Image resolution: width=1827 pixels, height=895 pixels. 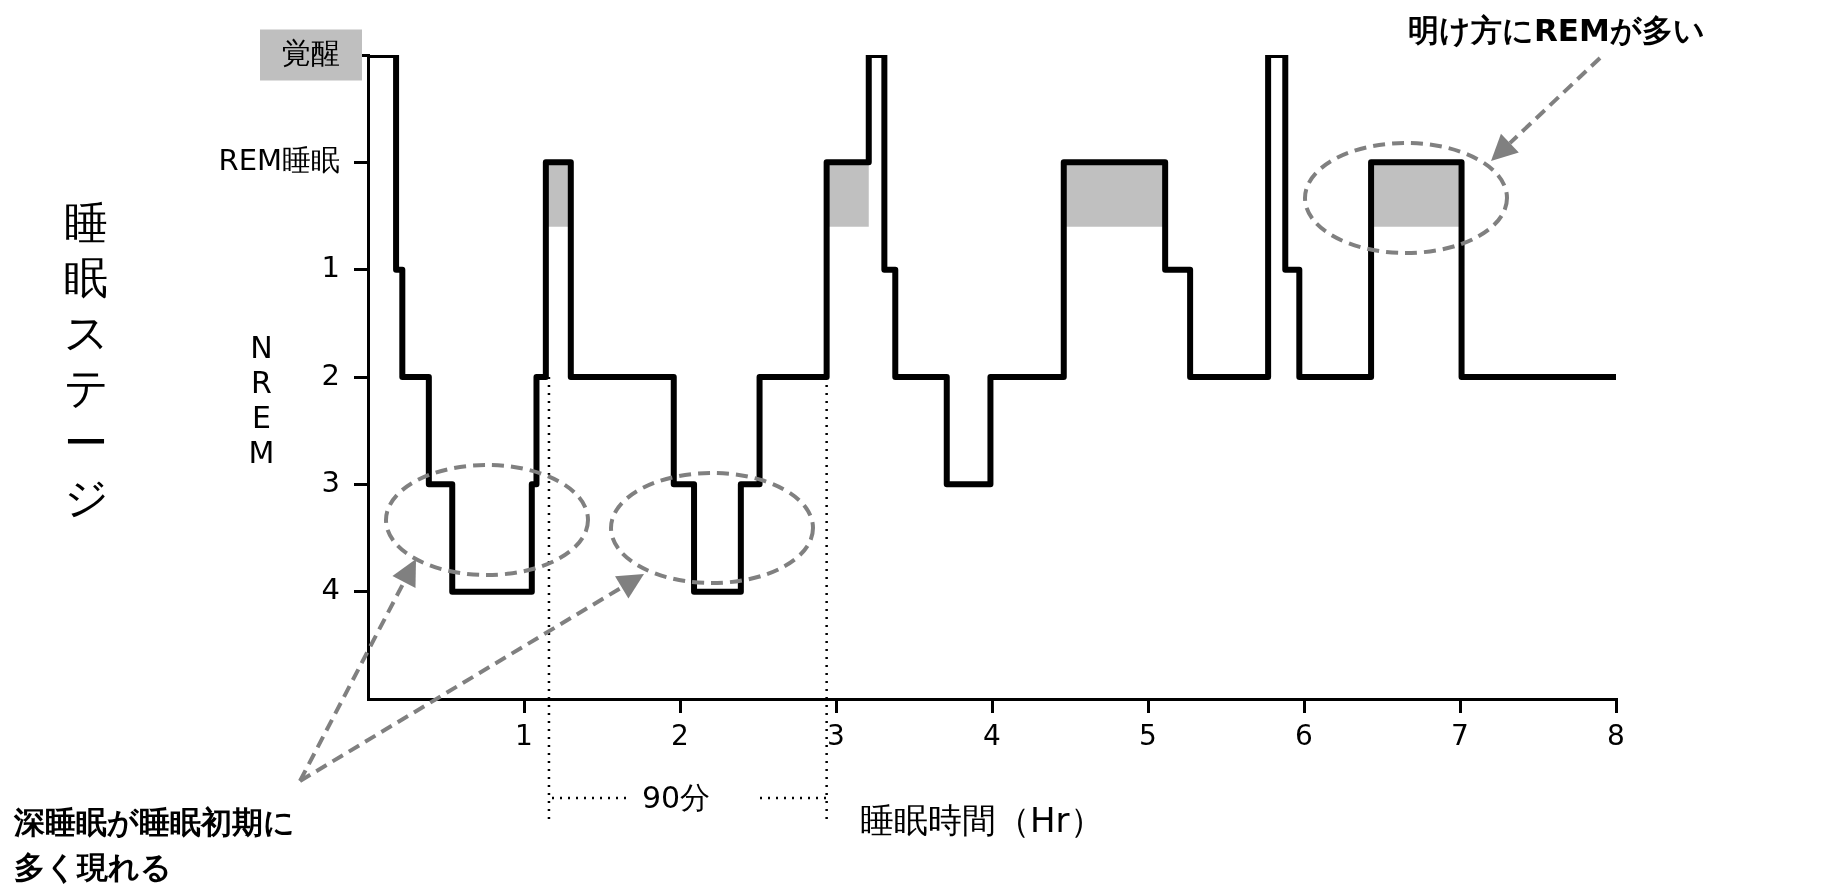 What do you see at coordinates (676, 798) in the screenshot?
I see `text: 90分` at bounding box center [676, 798].